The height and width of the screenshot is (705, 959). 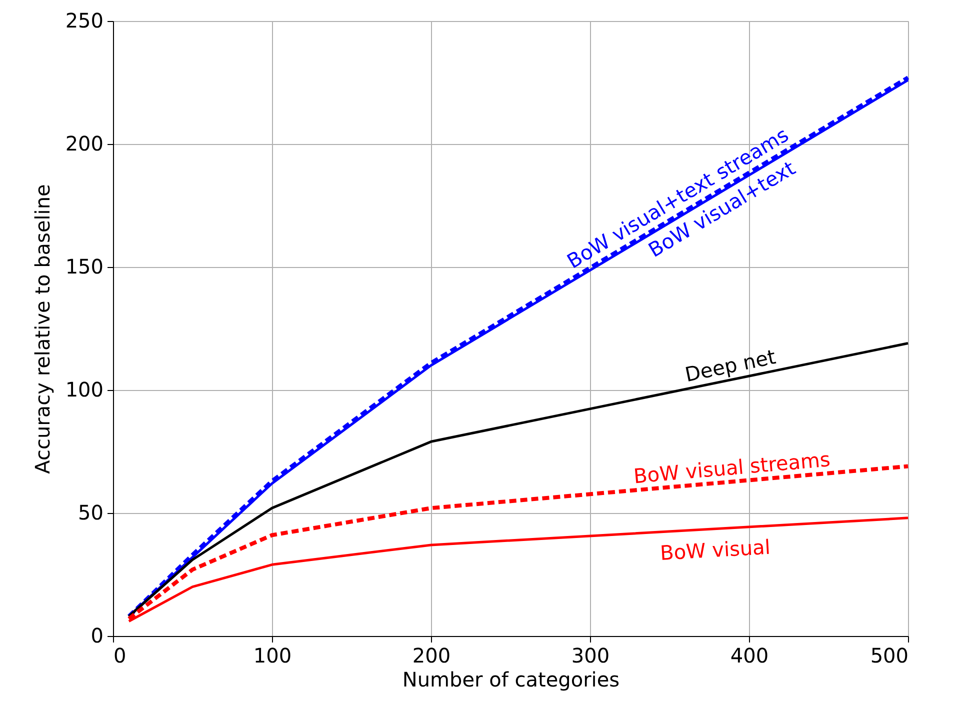 I want to click on x-tick-label: 100, so click(x=272, y=656).